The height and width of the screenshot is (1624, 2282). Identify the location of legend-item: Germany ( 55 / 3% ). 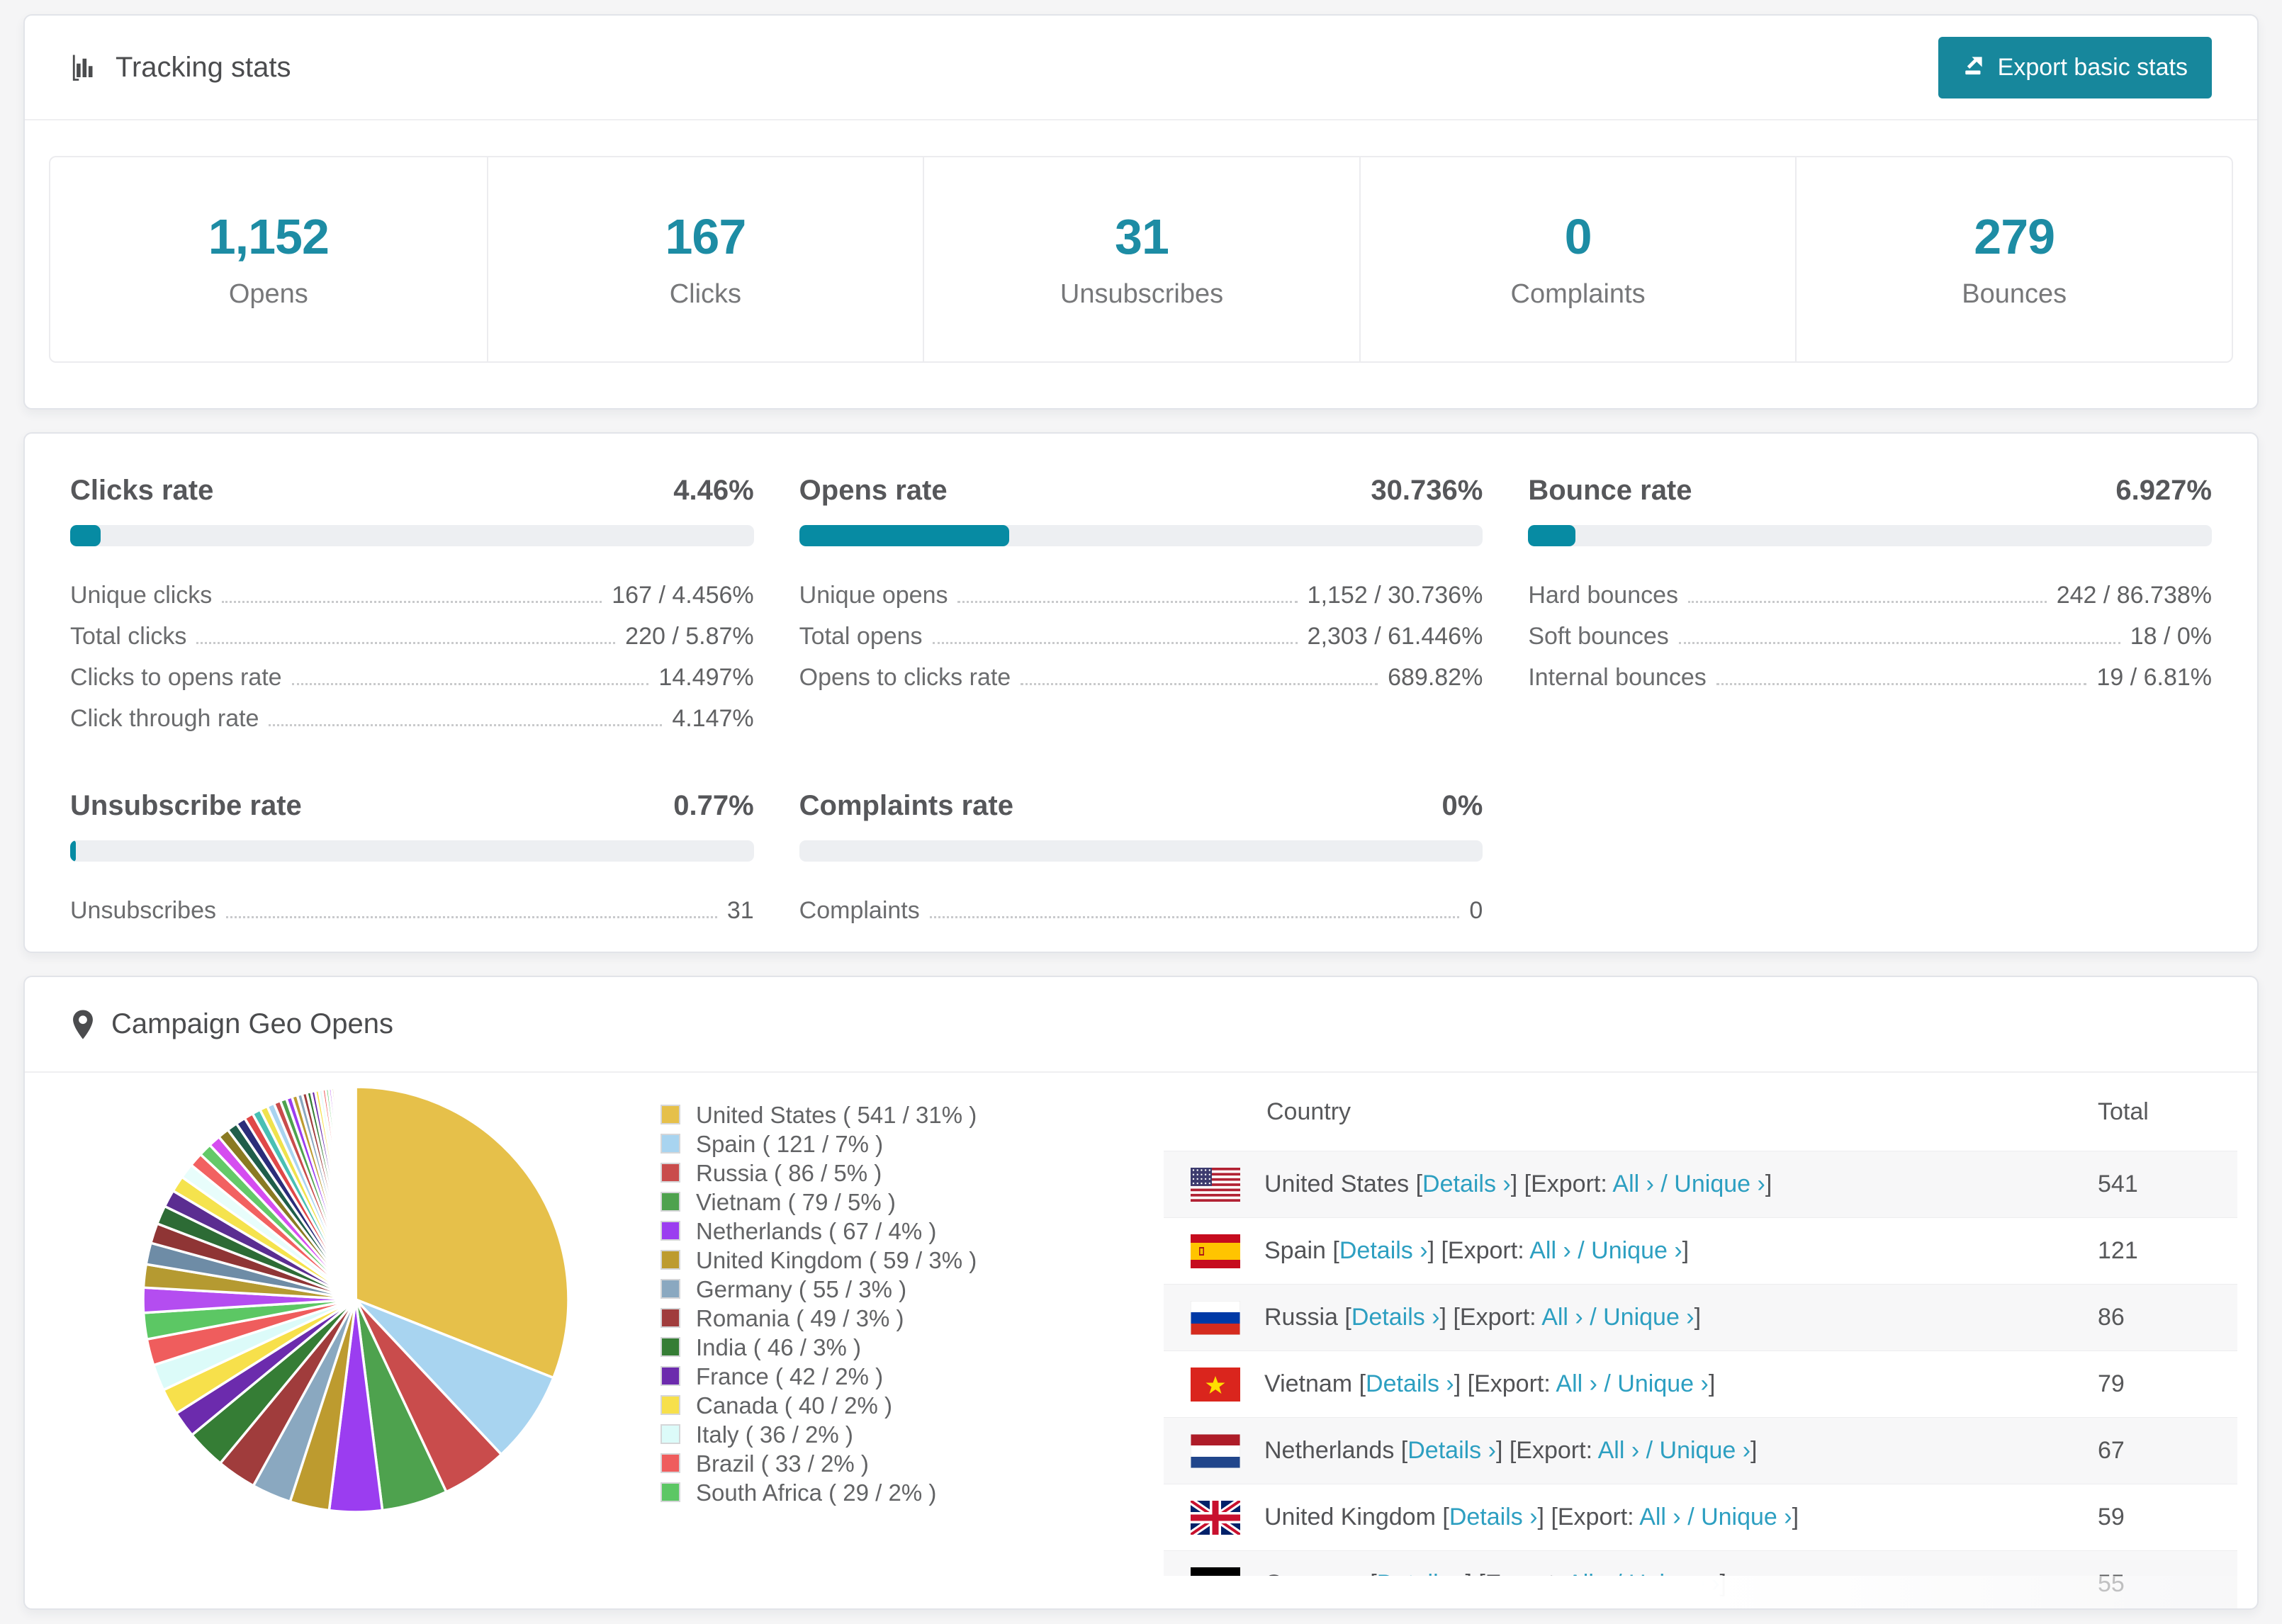
(819, 1289).